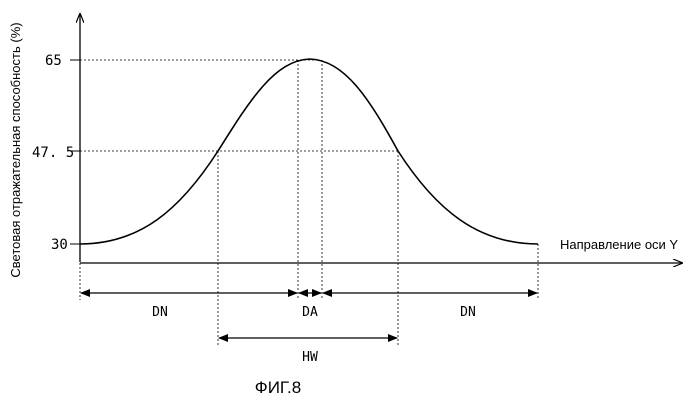 This screenshot has width=699, height=402. Describe the element at coordinates (53, 153) in the screenshot. I see `y-tick-47-5: 47. 5` at that location.